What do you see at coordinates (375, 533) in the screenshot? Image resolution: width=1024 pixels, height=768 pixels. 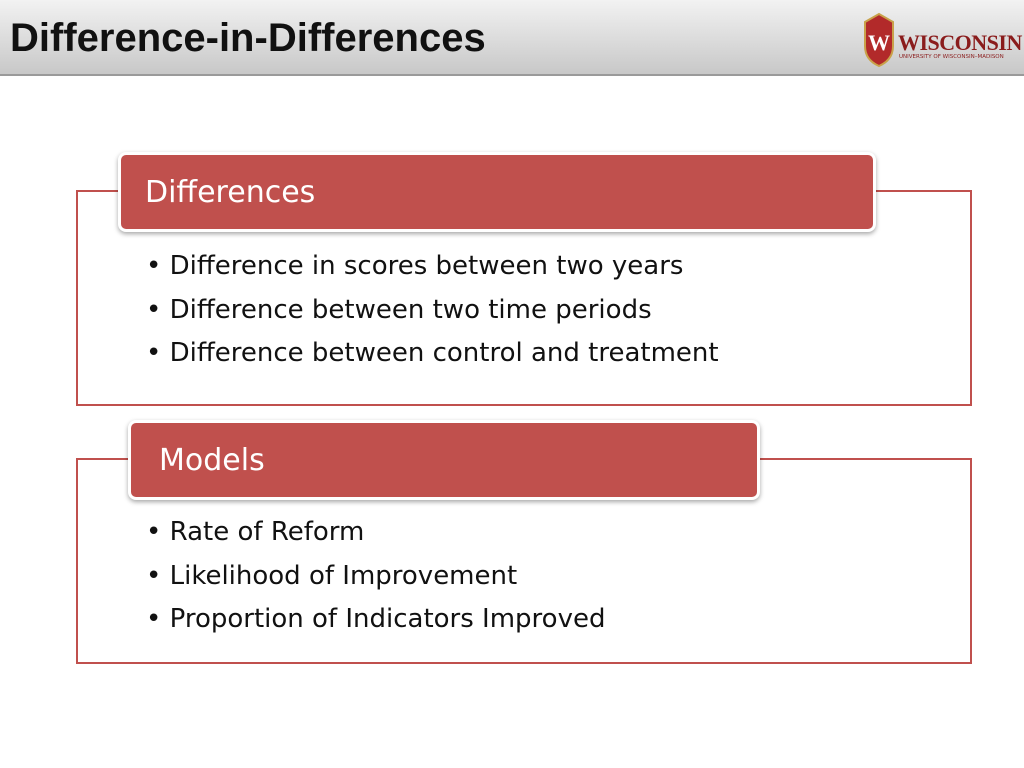 I see `bullet: Rate of Reform` at bounding box center [375, 533].